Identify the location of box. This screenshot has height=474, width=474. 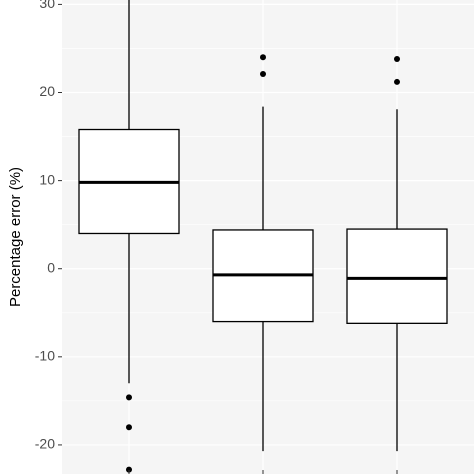
(397, 276).